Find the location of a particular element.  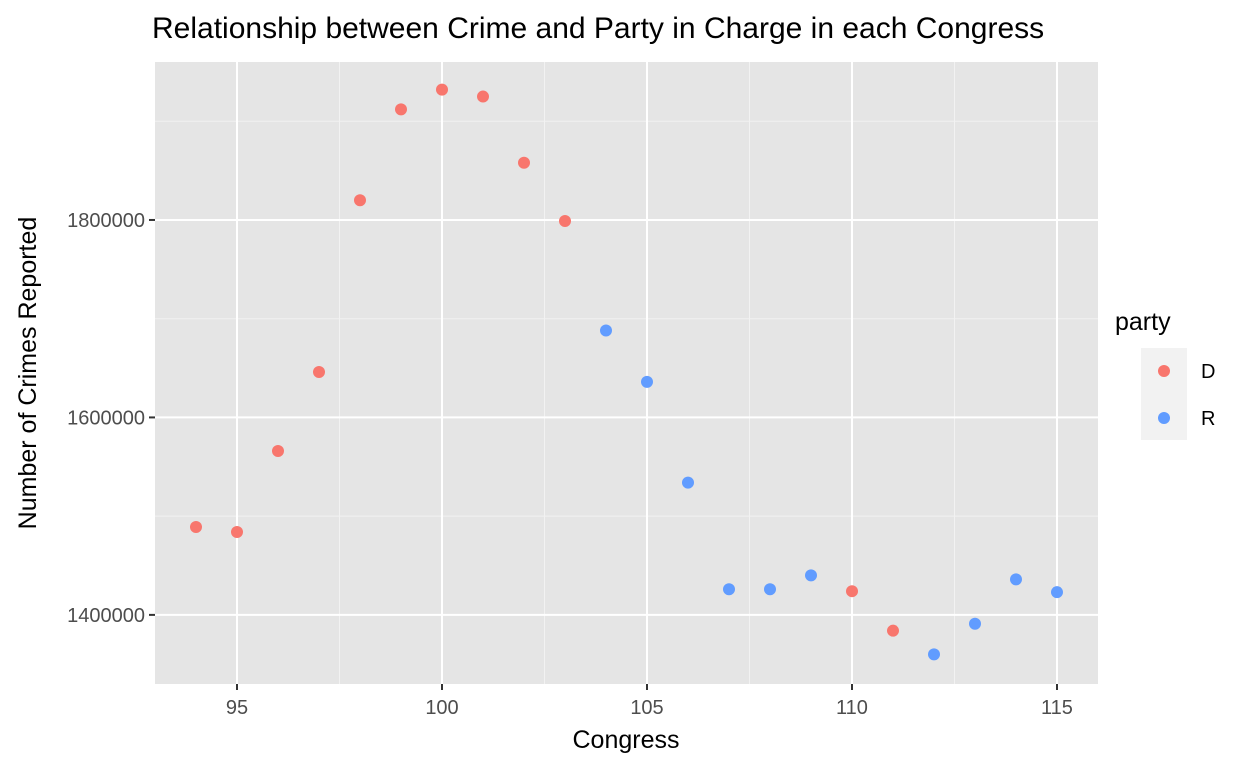

x-axis-ticks: 95 100 105 110 115 is located at coordinates (649, 701).